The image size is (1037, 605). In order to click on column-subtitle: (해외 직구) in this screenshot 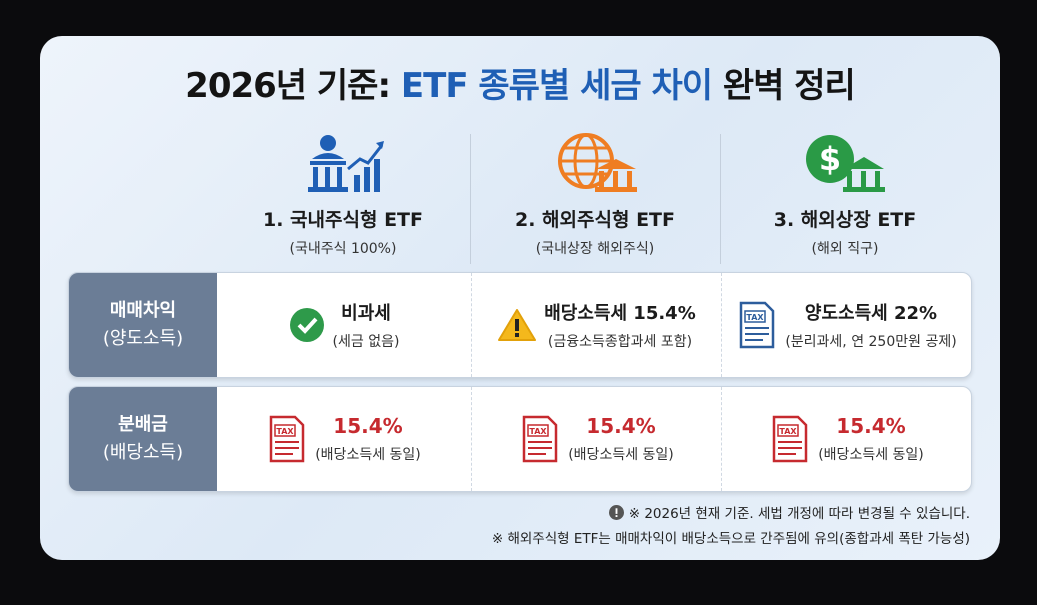, I will do `click(845, 249)`.